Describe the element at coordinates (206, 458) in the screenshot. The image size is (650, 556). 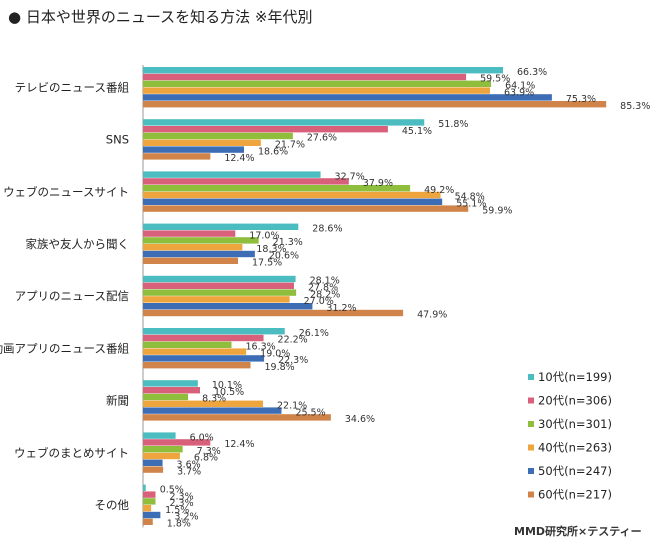
I see `data-label: 6.8%` at that location.